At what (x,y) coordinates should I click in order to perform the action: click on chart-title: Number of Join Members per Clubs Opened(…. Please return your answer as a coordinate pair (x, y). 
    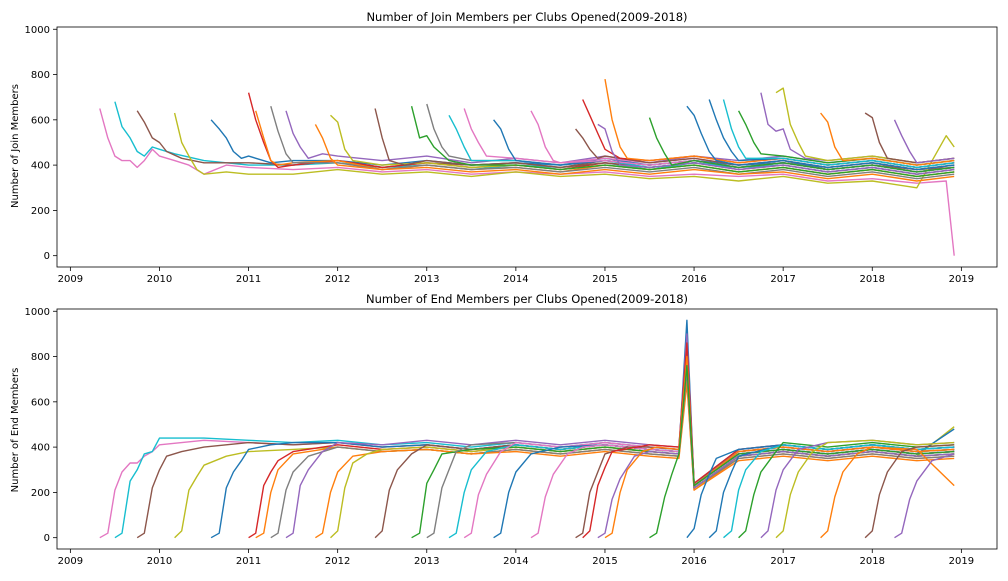
    Looking at the image, I should click on (526, 17).